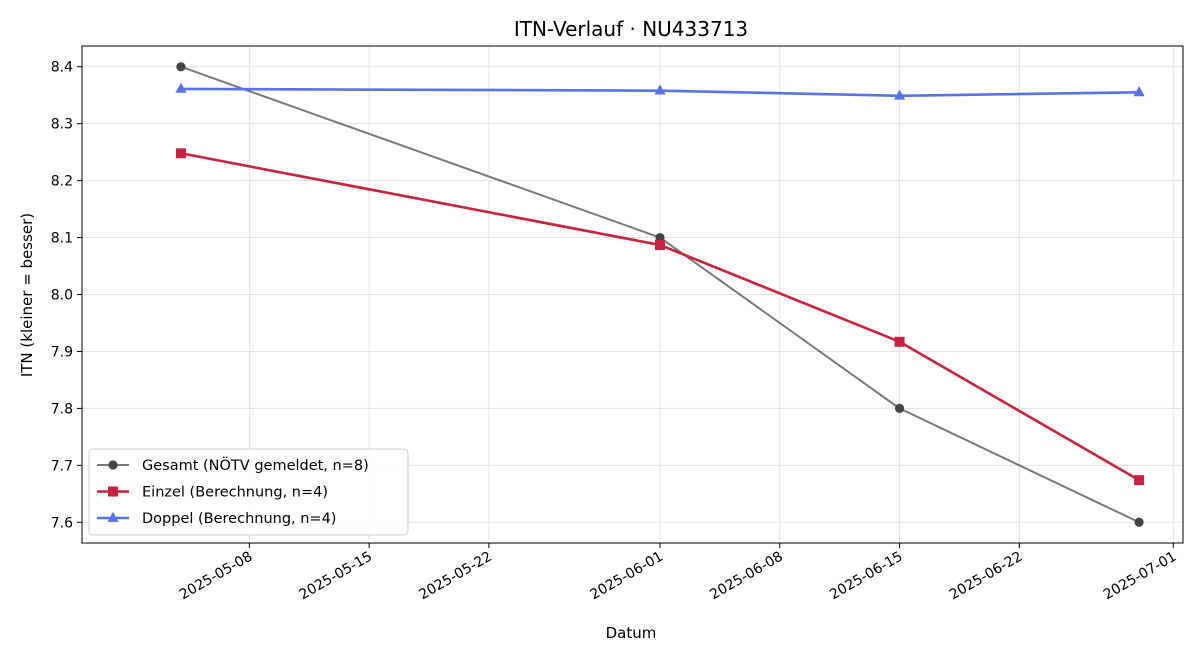  What do you see at coordinates (455, 576) in the screenshot?
I see `x-tick-label: 2025-05-22` at bounding box center [455, 576].